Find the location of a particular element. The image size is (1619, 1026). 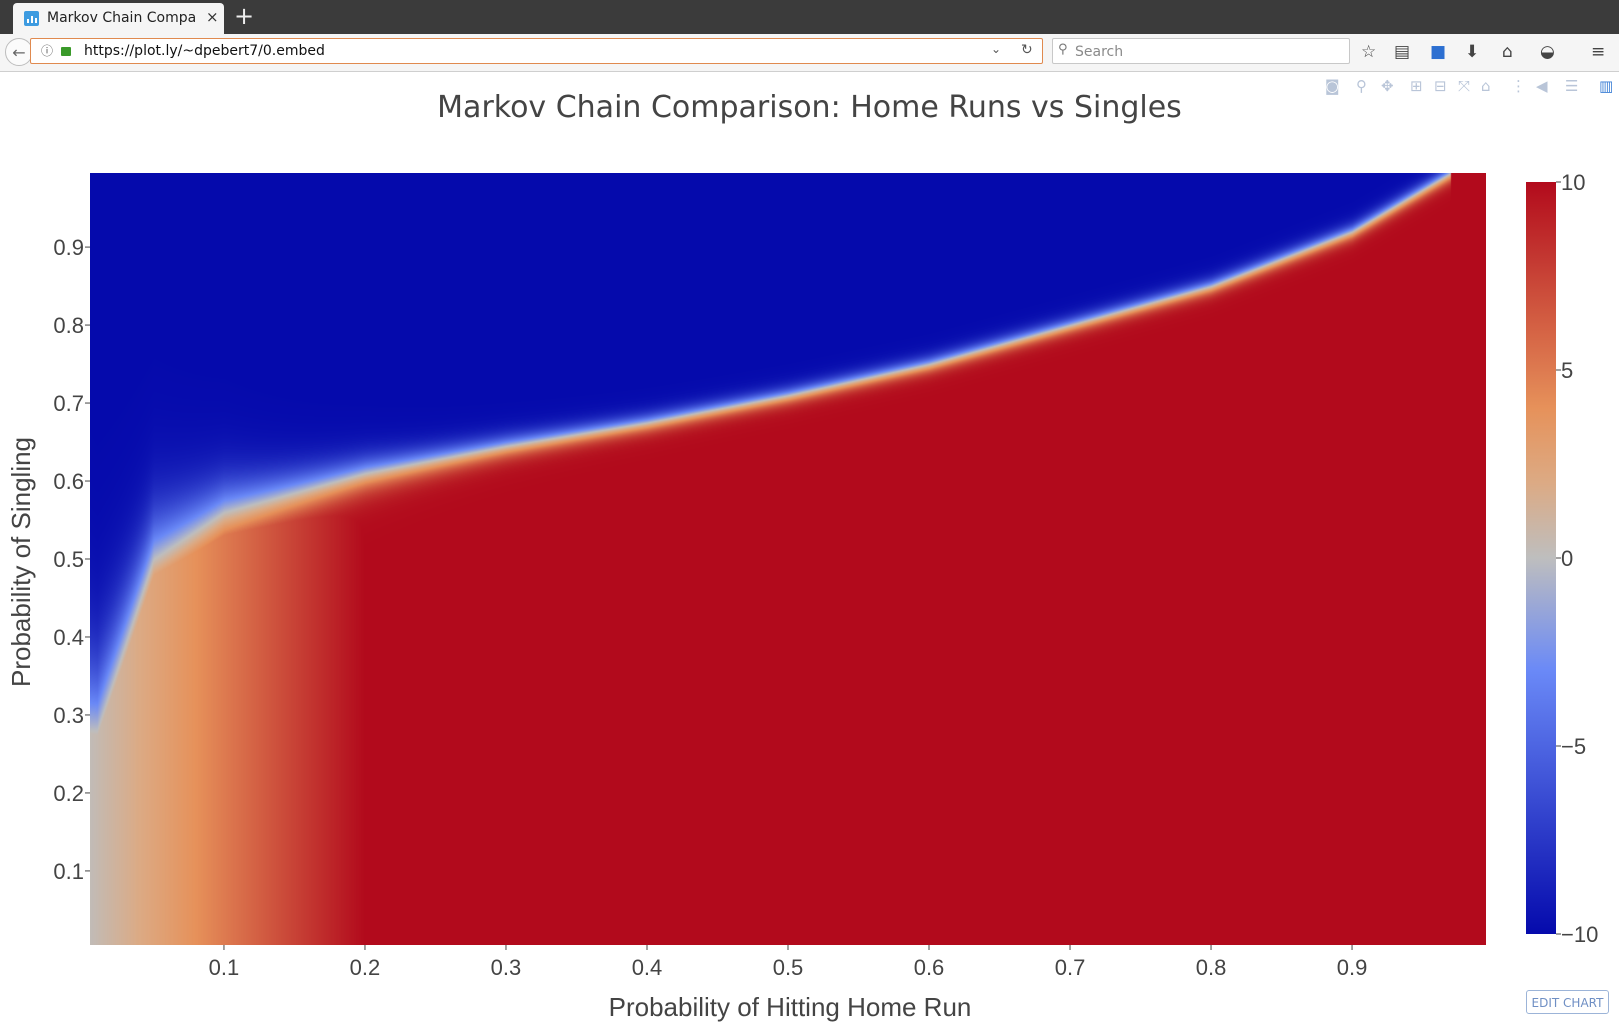

search-input: ⚲ Search is located at coordinates (1201, 51).